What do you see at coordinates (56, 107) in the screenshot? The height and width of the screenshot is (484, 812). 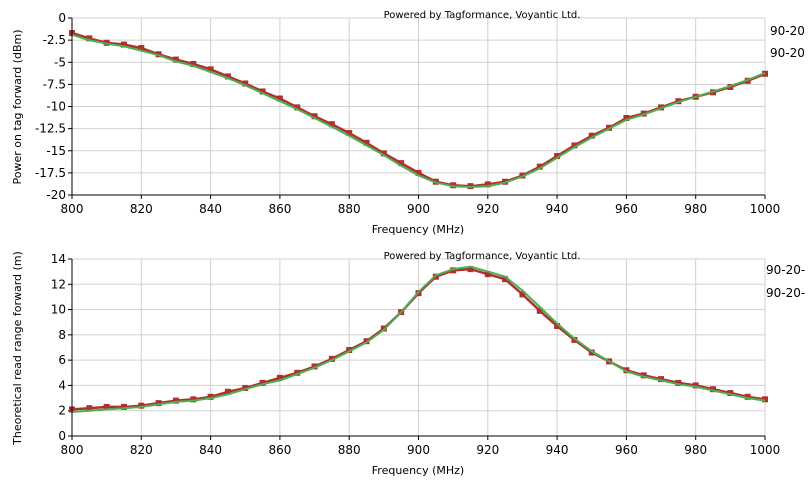 I see `y-tick-label: -10` at bounding box center [56, 107].